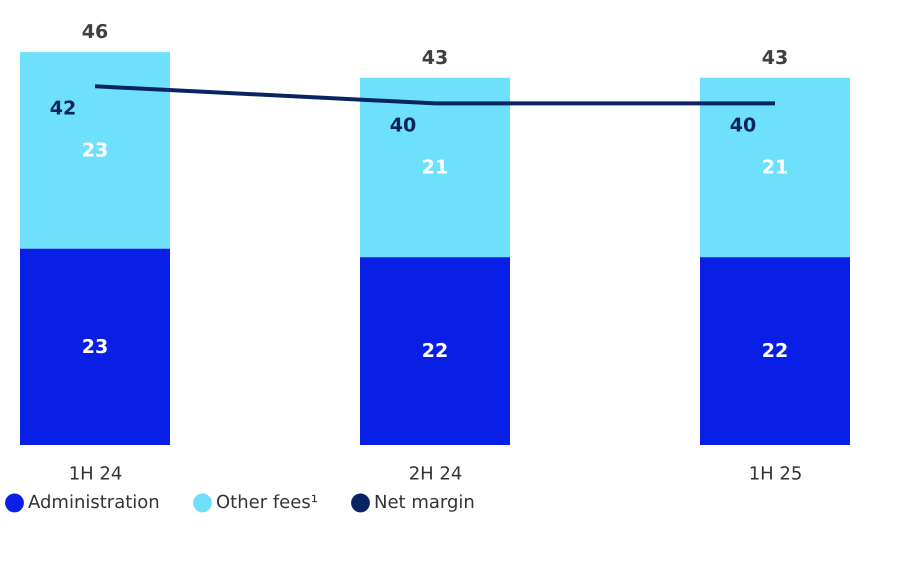  Describe the element at coordinates (775, 474) in the screenshot. I see `x-tick-label: 1H 25` at that location.